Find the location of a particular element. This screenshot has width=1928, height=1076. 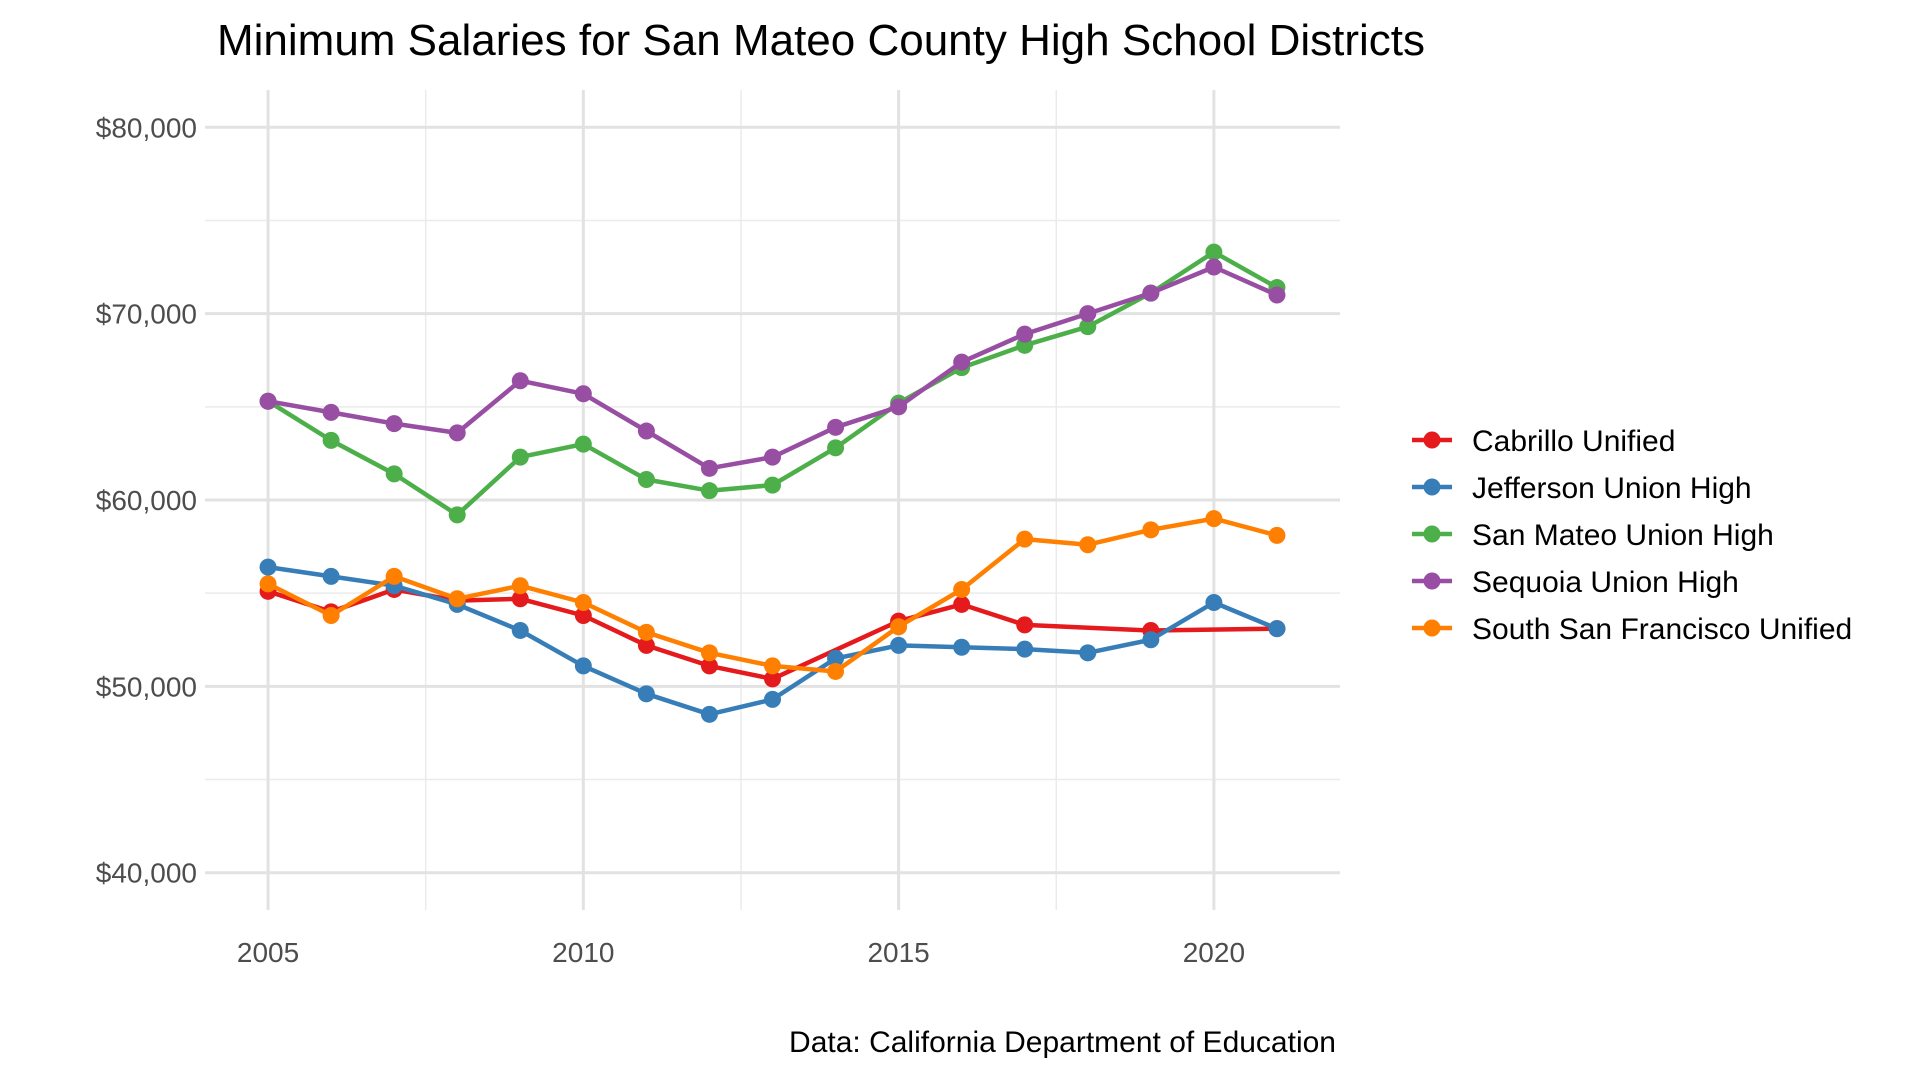

y-tick-label: $80,000 is located at coordinates (146, 127).